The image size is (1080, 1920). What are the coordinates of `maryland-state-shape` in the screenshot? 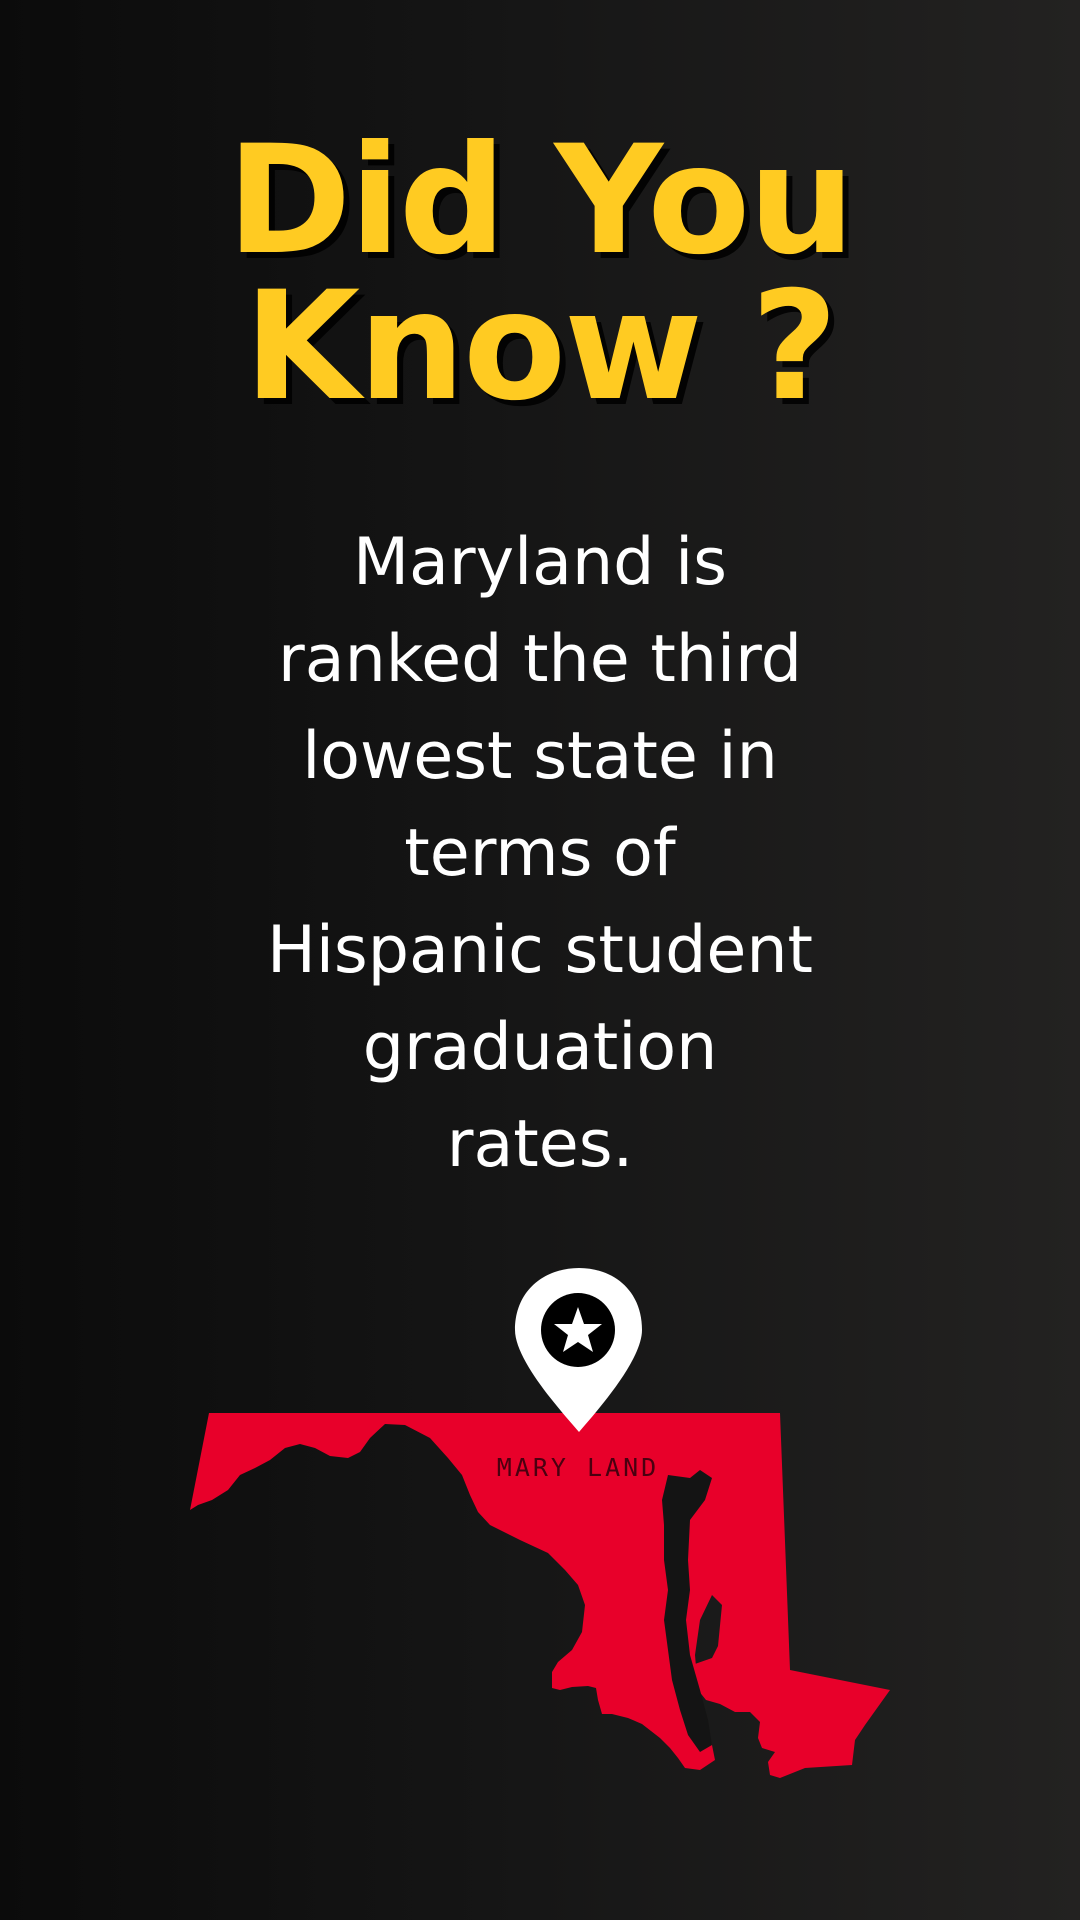 It's located at (540, 1595).